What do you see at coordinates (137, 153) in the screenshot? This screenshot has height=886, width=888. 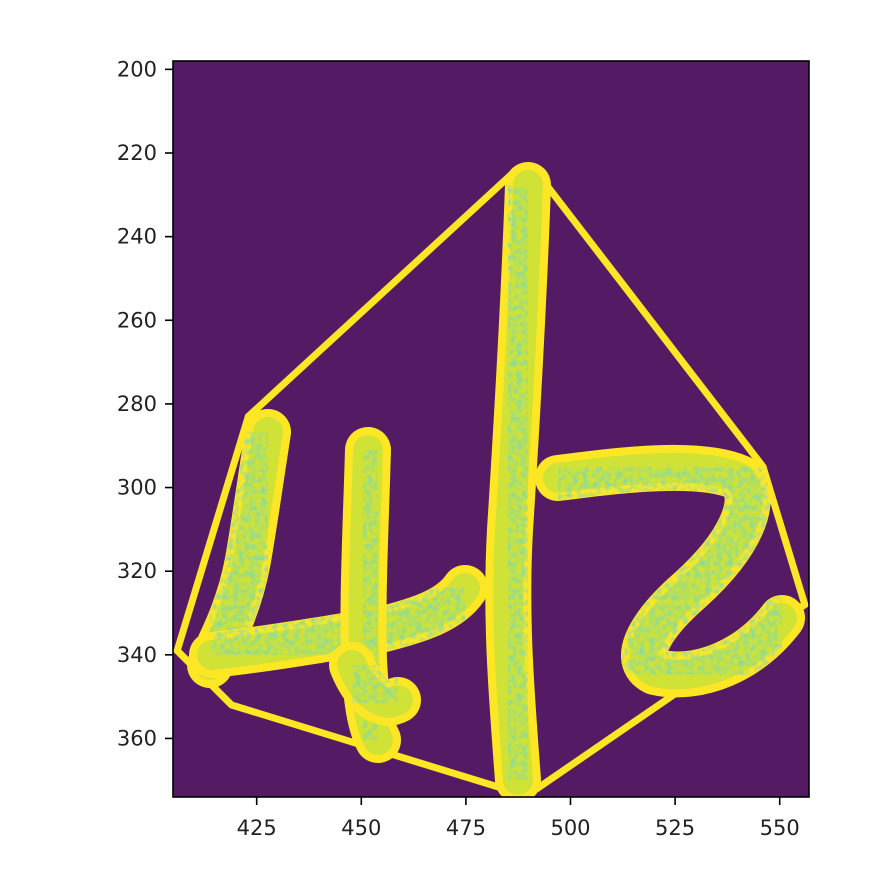 I see `y-tick-label: 220` at bounding box center [137, 153].